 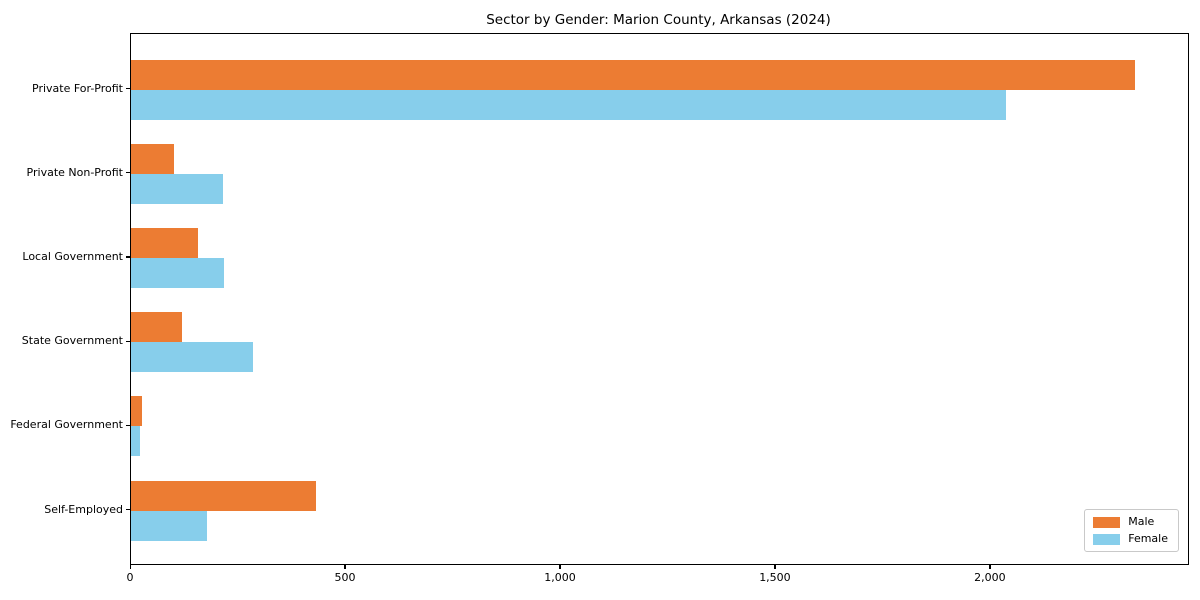 I want to click on bar-female-self-employed, so click(x=169, y=525).